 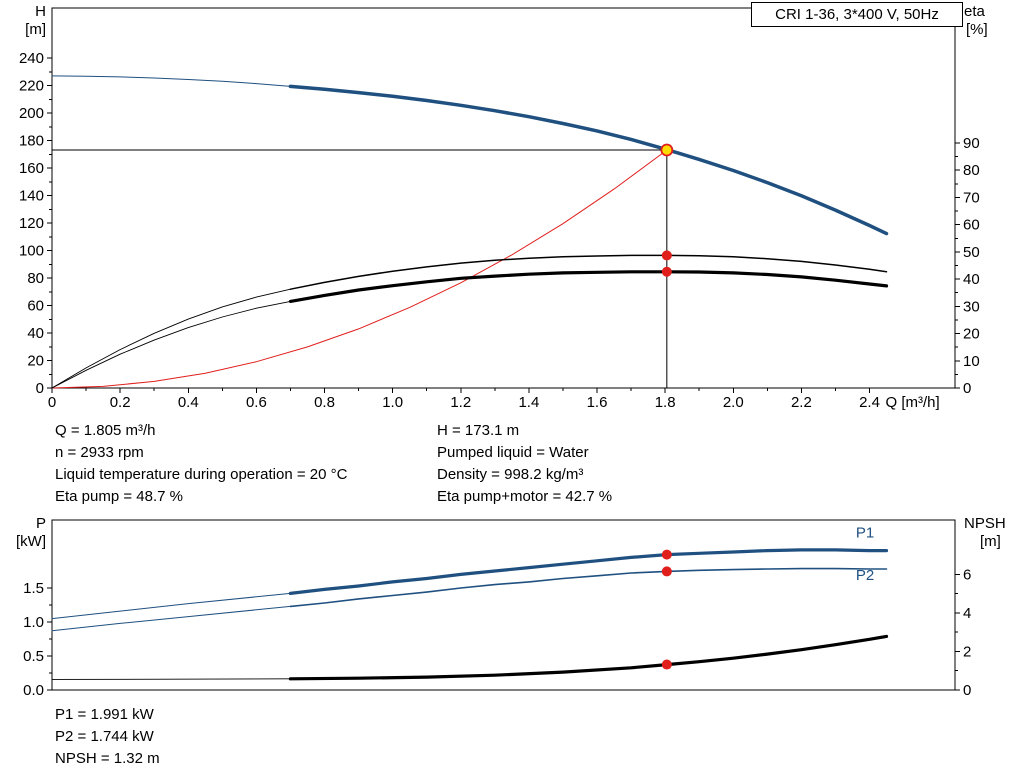 What do you see at coordinates (967, 651) in the screenshot?
I see `tick-label: 2` at bounding box center [967, 651].